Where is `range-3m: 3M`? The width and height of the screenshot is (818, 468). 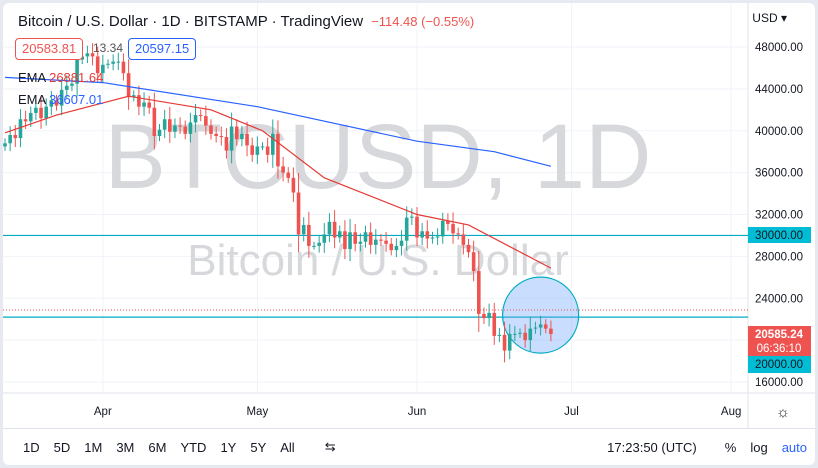 range-3m: 3M is located at coordinates (125, 447).